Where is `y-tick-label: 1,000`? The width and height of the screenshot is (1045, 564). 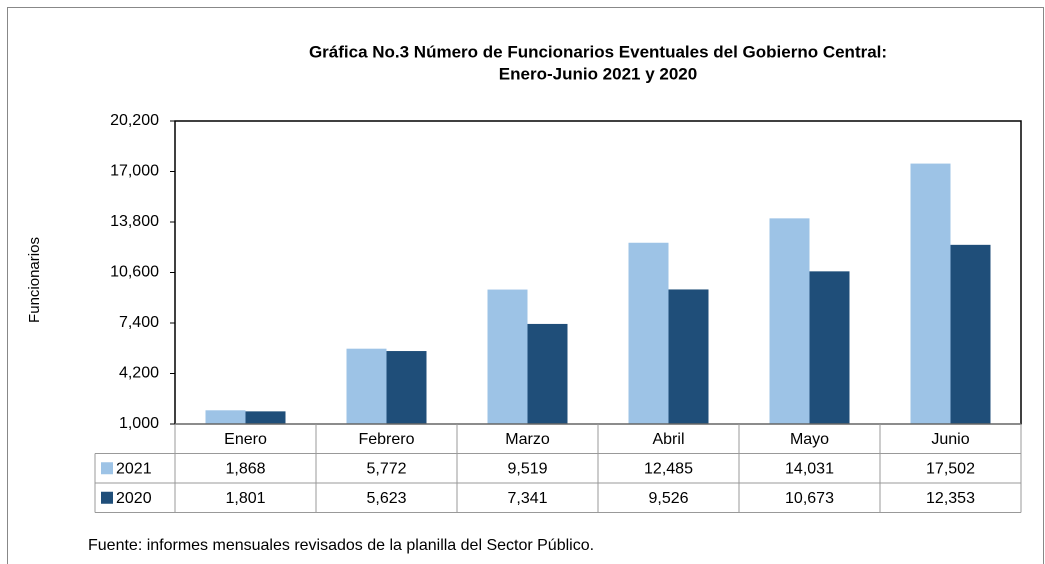
y-tick-label: 1,000 is located at coordinates (139, 423).